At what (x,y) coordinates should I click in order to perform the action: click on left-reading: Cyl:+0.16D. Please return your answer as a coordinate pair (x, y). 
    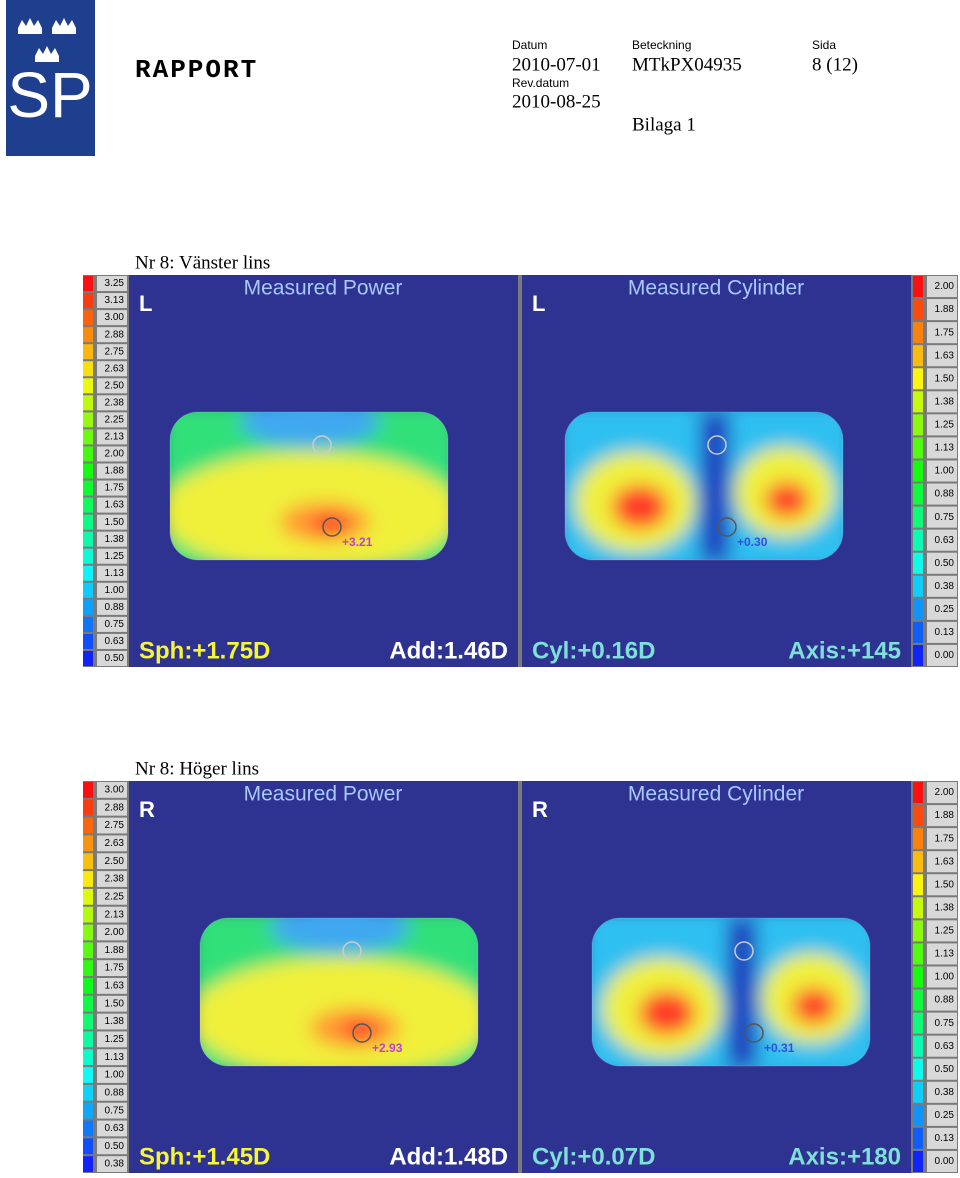
    Looking at the image, I should click on (593, 650).